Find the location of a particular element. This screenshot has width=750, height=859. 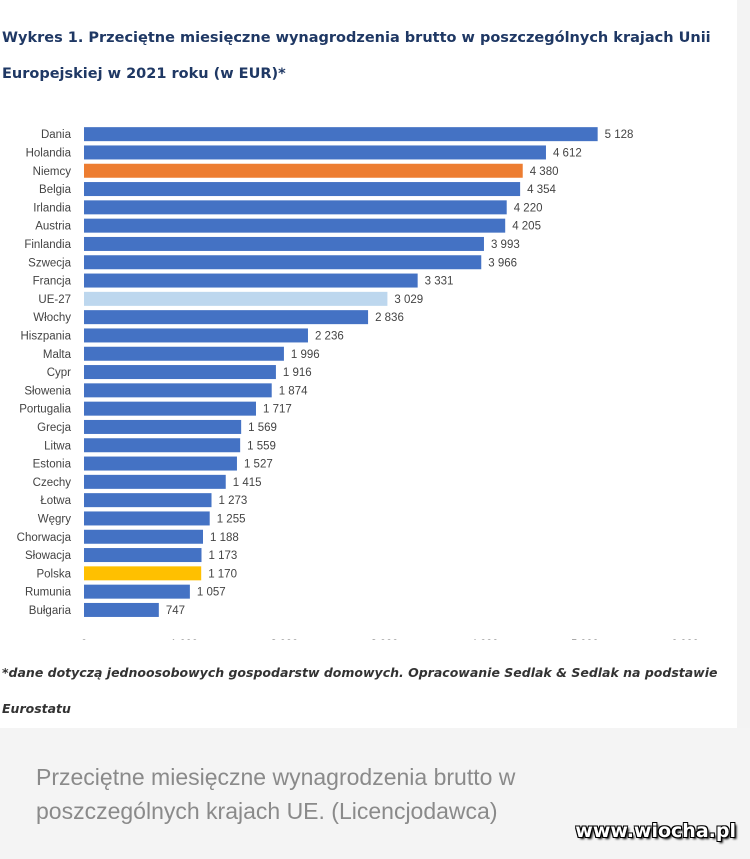

value-label: 1 255 is located at coordinates (231, 519).